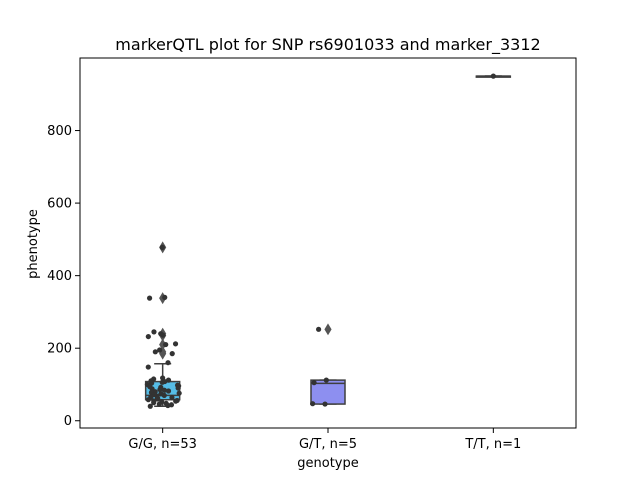 This screenshot has width=640, height=480. What do you see at coordinates (328, 329) in the screenshot?
I see `outlier-marker` at bounding box center [328, 329].